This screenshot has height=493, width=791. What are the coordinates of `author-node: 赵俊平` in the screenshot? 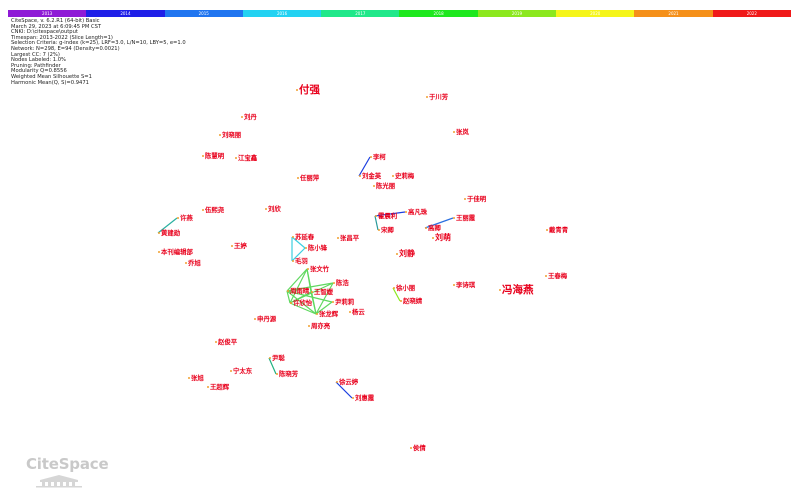 It's located at (226, 342).